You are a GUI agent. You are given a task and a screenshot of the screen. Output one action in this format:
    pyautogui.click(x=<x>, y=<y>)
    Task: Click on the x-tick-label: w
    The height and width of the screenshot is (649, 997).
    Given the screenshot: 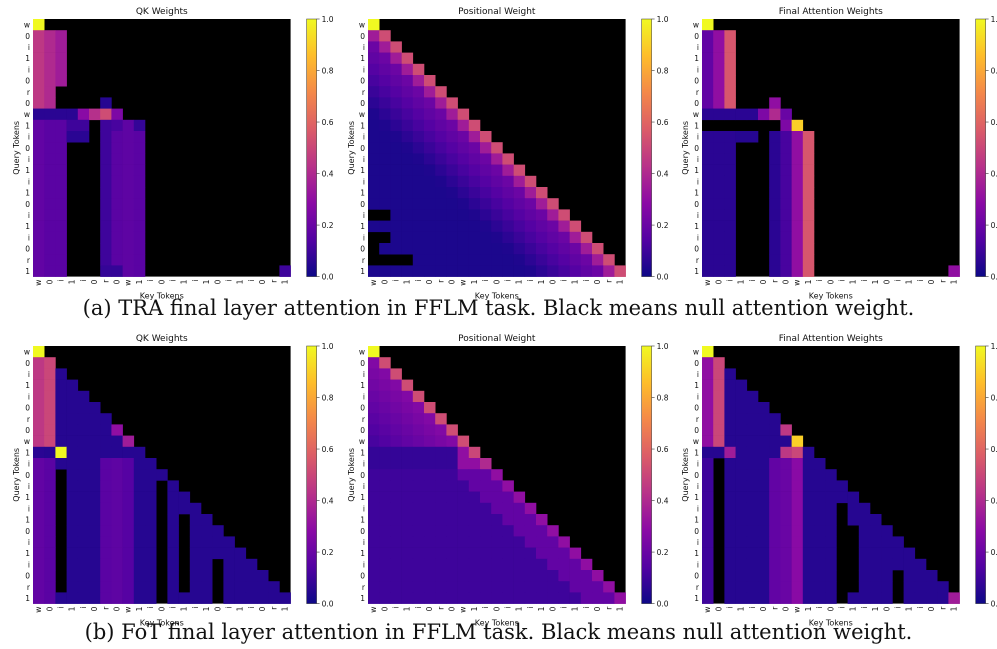 What is the action you would take?
    pyautogui.click(x=38, y=610)
    